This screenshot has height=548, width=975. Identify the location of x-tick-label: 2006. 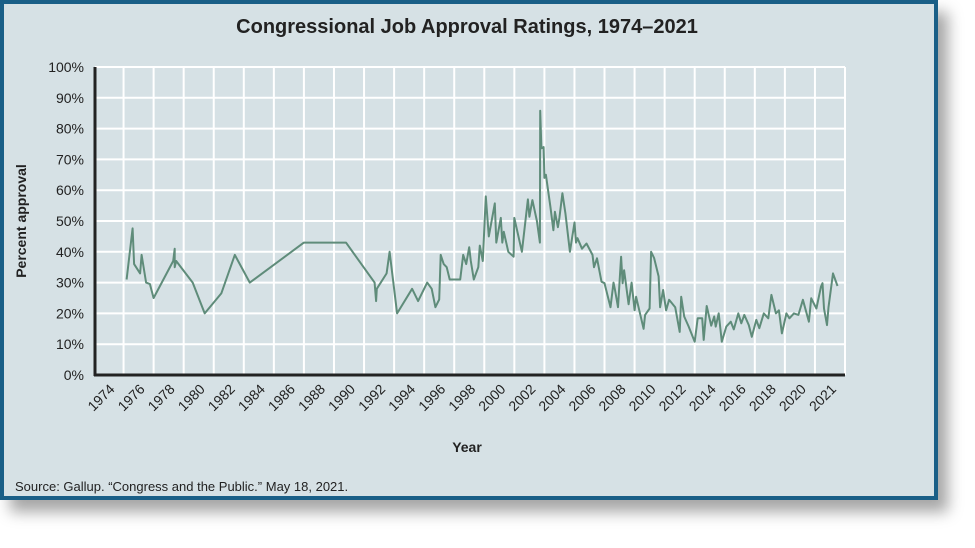
(581, 397).